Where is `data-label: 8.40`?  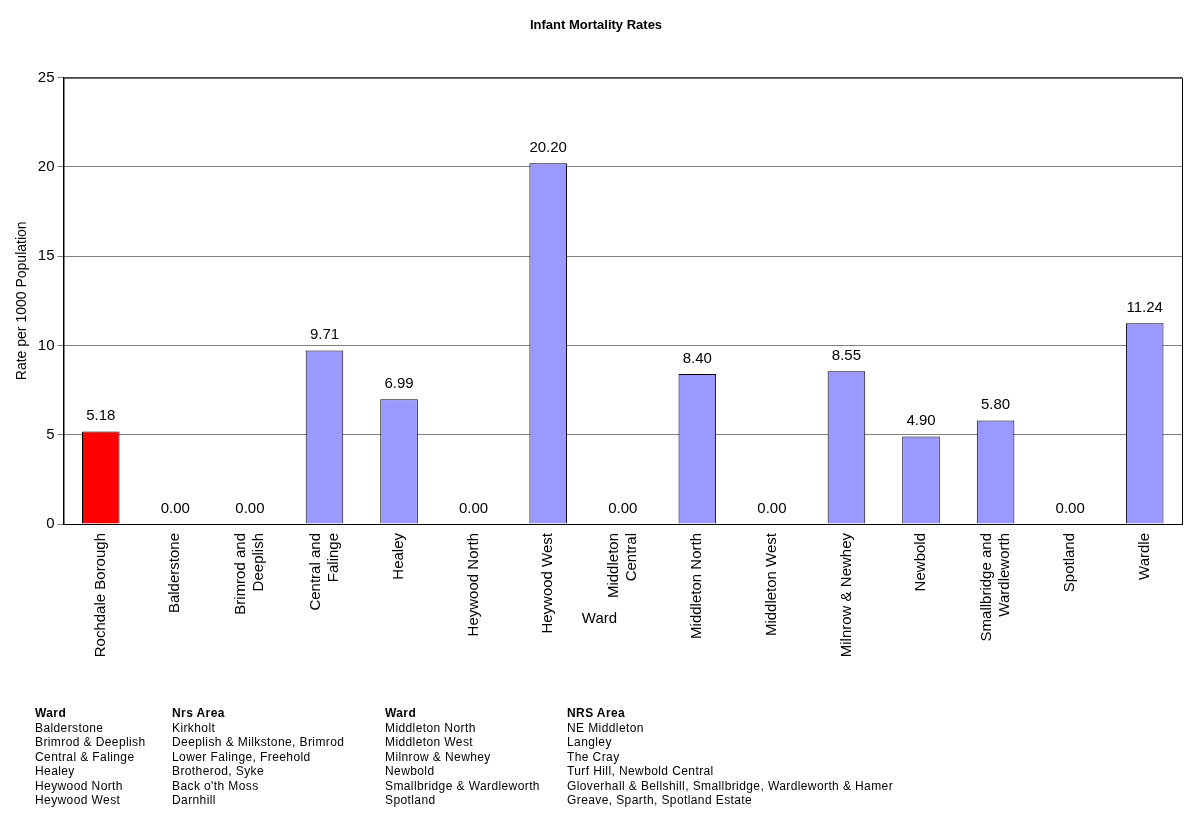
data-label: 8.40 is located at coordinates (697, 357).